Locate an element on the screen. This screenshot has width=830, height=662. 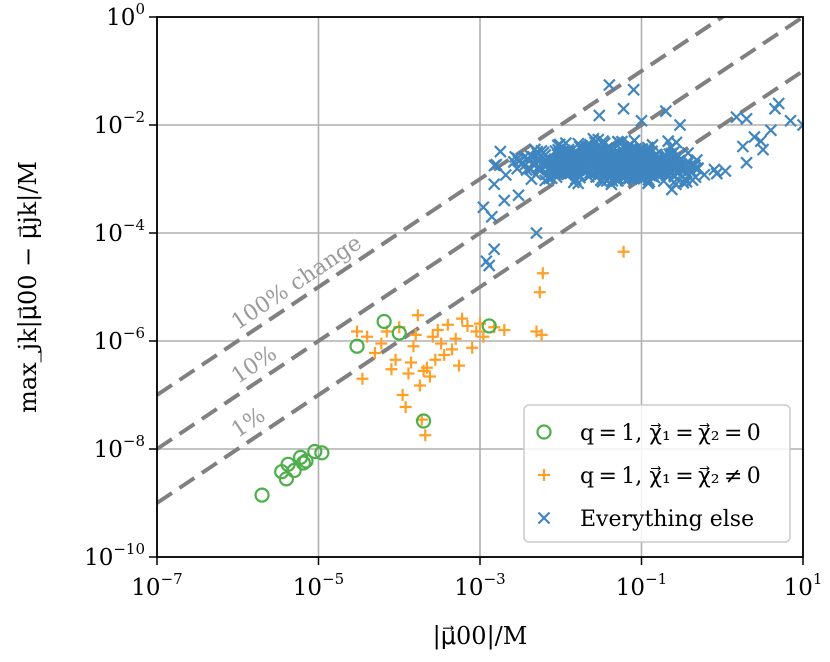
x-tick-label-1: 10−5 is located at coordinates (318, 585).